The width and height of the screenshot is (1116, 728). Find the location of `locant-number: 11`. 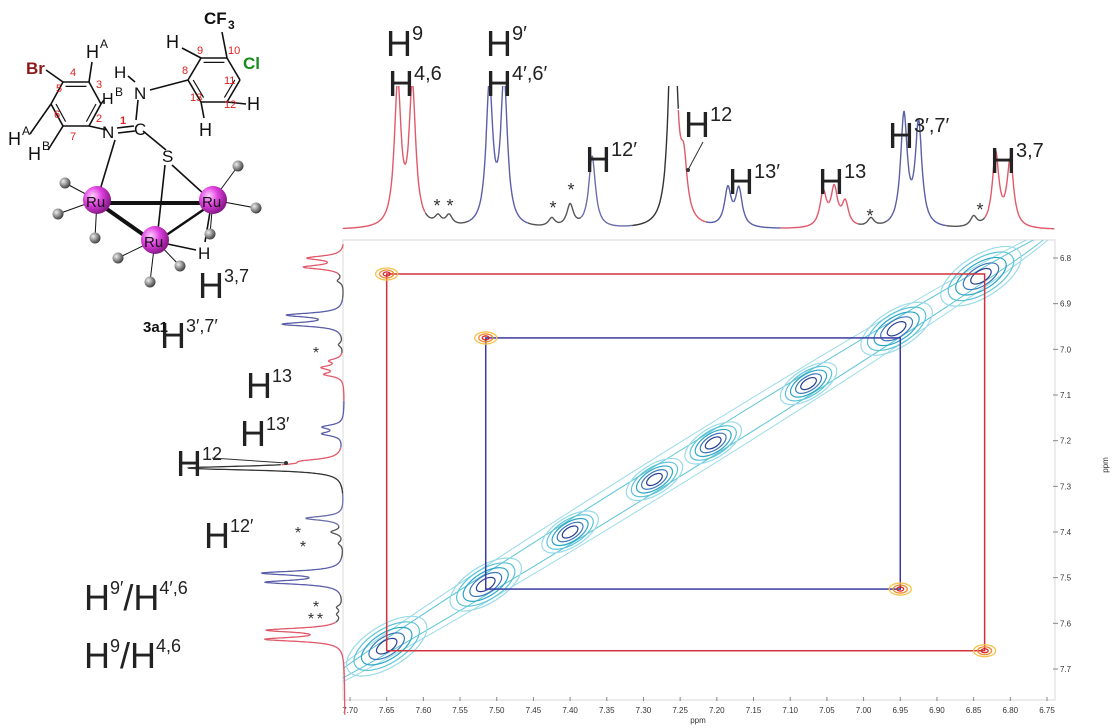

locant-number: 11 is located at coordinates (229, 81).